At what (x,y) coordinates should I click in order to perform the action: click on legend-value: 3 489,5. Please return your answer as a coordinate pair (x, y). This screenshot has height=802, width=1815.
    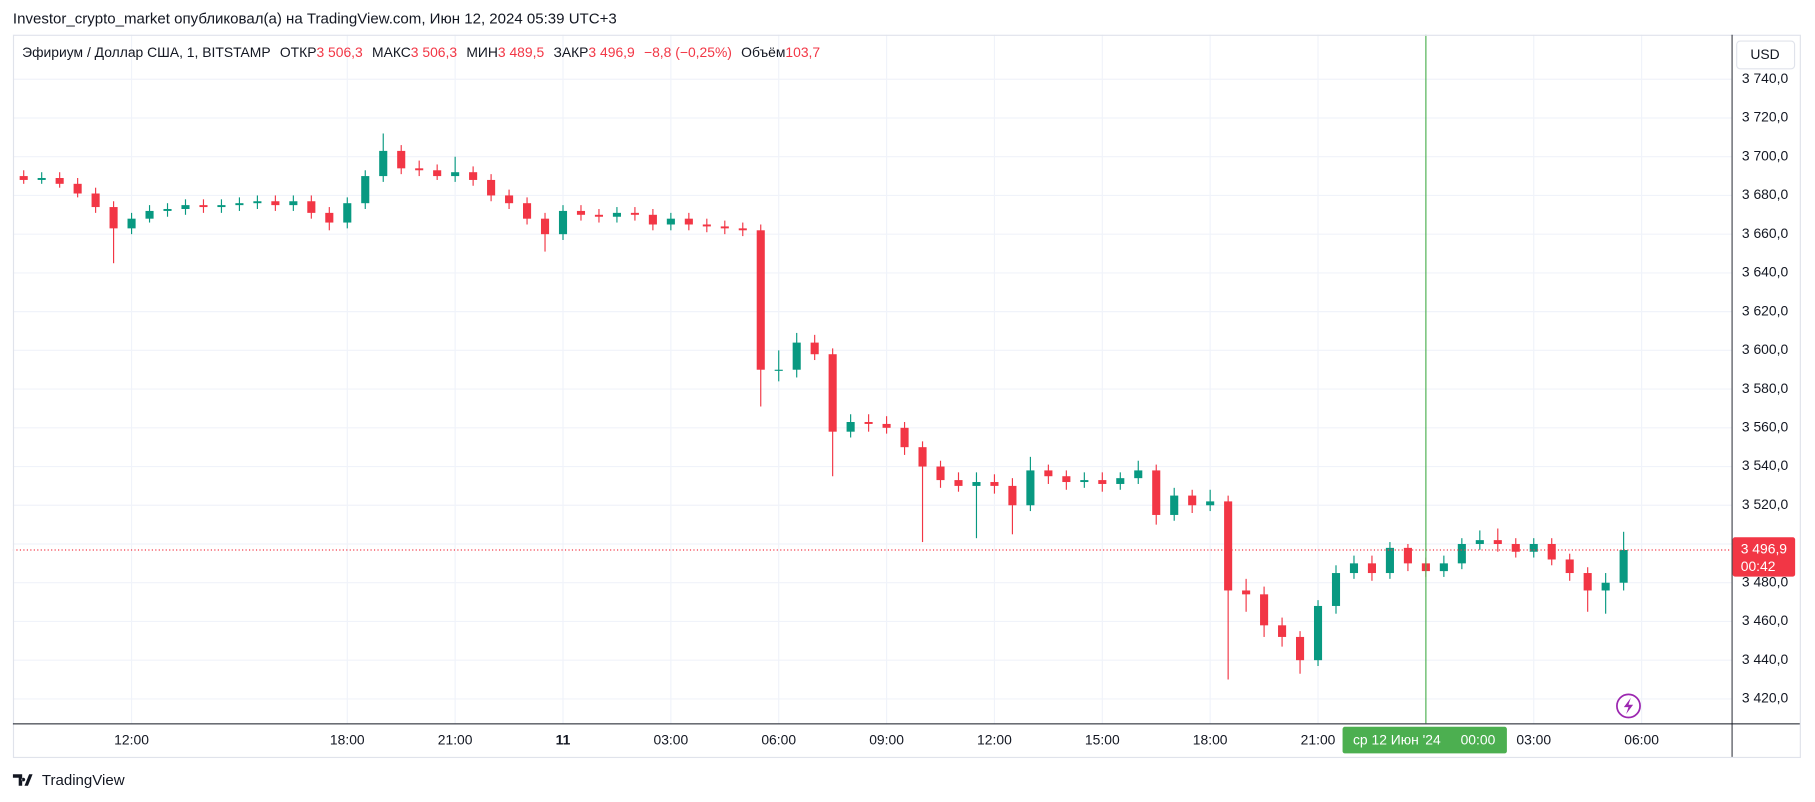
    Looking at the image, I should click on (521, 52).